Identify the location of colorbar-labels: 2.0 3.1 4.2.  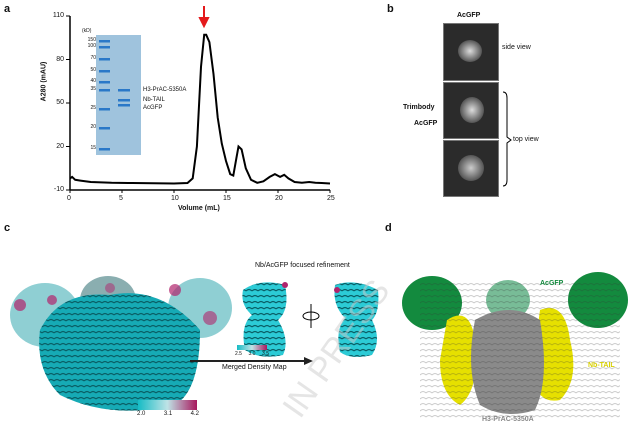
(168, 414).